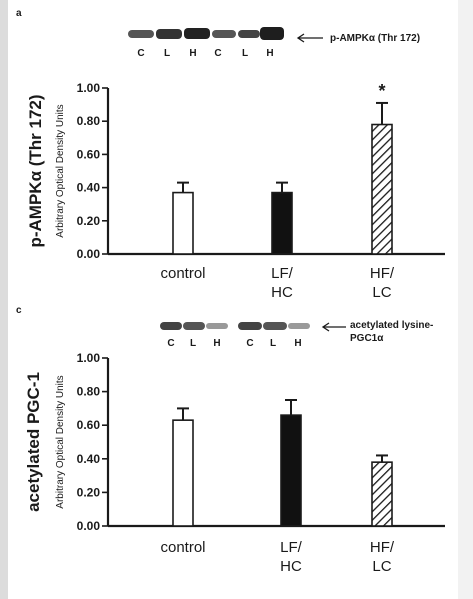 The image size is (473, 599). Describe the element at coordinates (33, 442) in the screenshot. I see `chart-c-ylabel: acetylated PGC-1` at that location.